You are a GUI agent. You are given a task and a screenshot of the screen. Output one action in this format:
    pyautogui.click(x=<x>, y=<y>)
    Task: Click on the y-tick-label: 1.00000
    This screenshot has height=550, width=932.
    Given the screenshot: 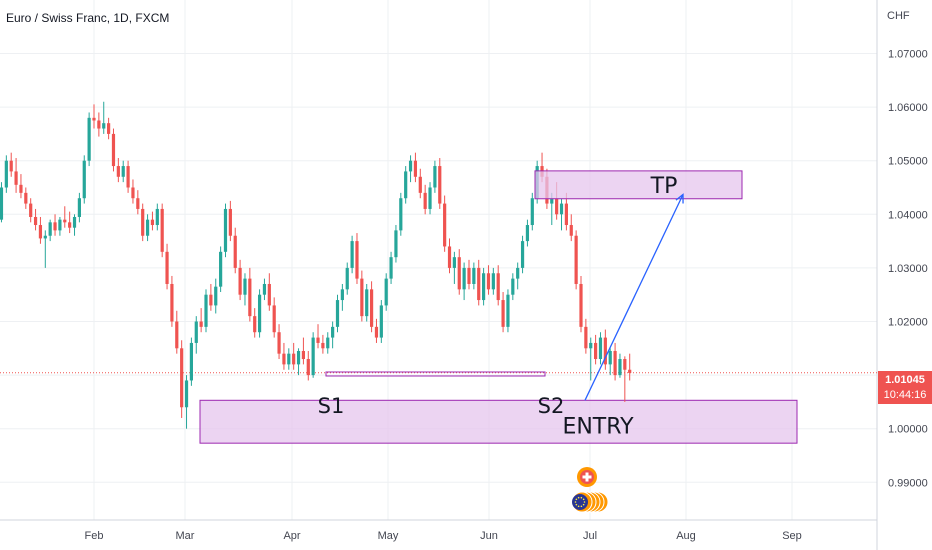 What is the action you would take?
    pyautogui.click(x=908, y=430)
    